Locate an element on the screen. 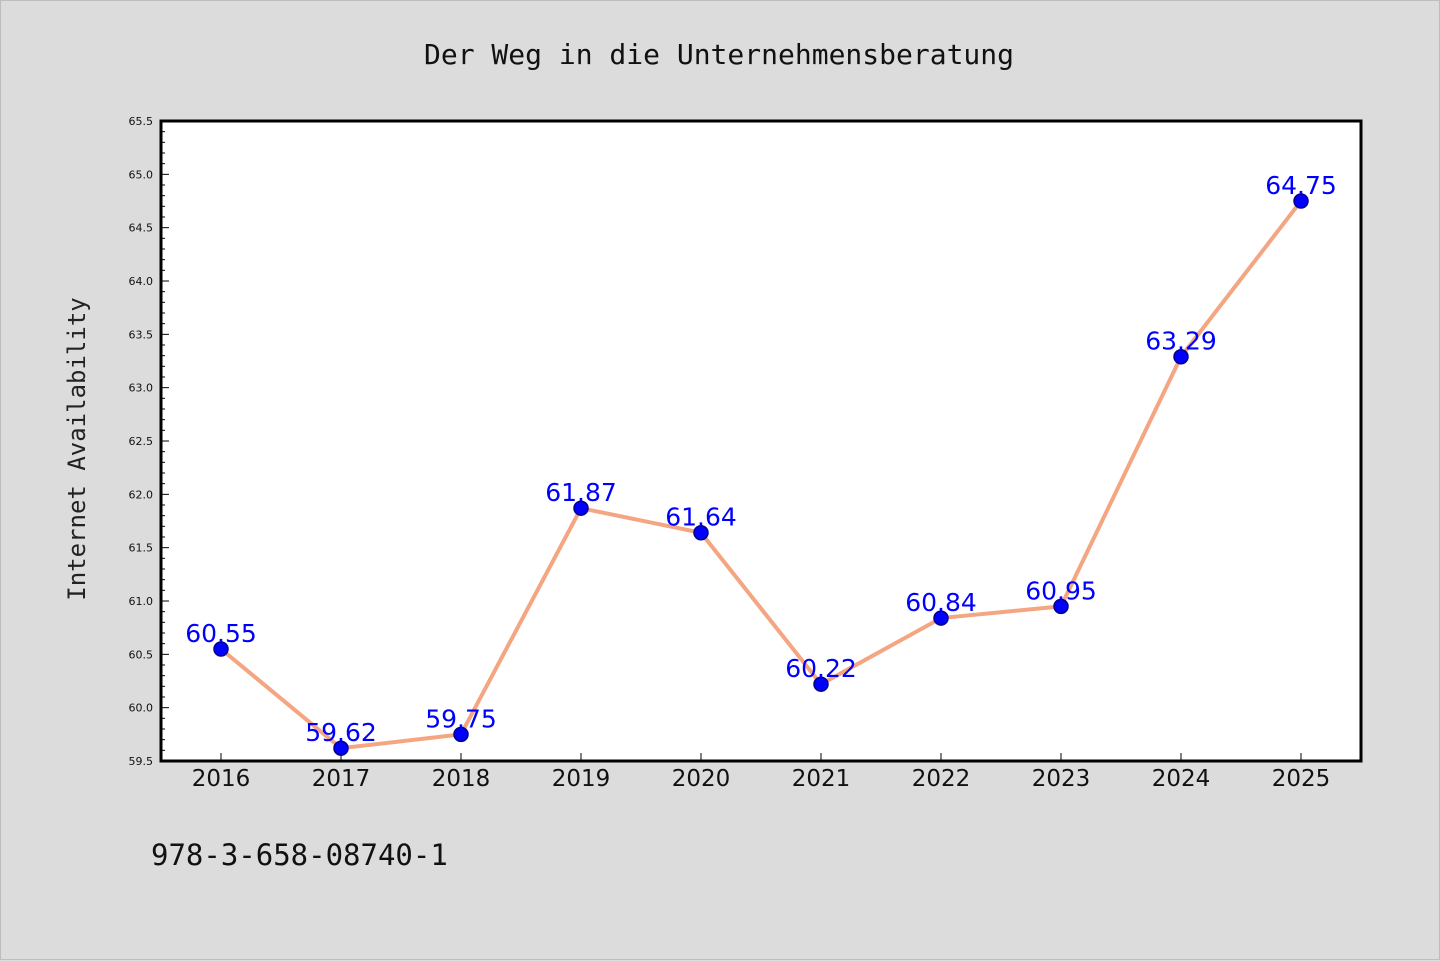  data-label: 60.55 is located at coordinates (221, 633).